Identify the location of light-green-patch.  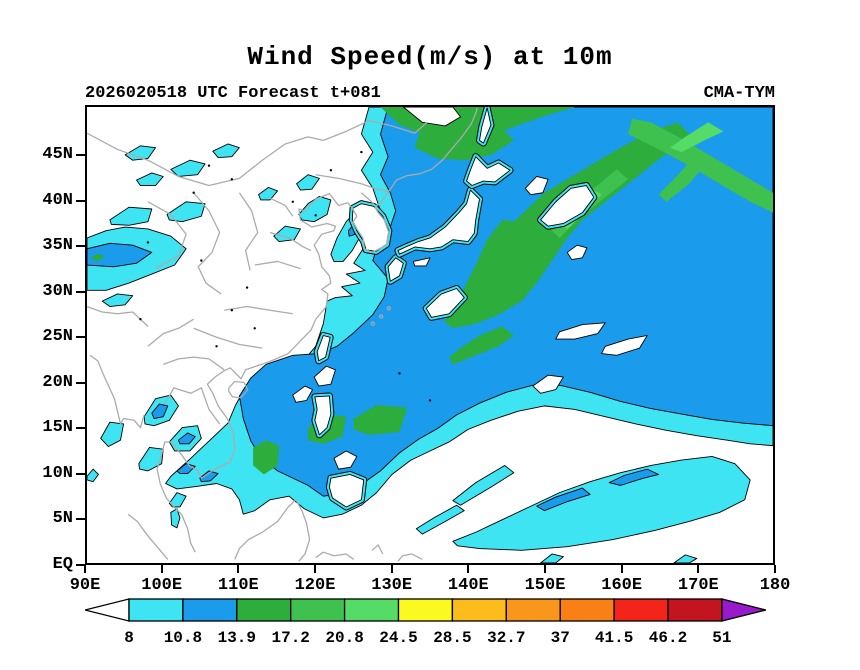
(681, 180).